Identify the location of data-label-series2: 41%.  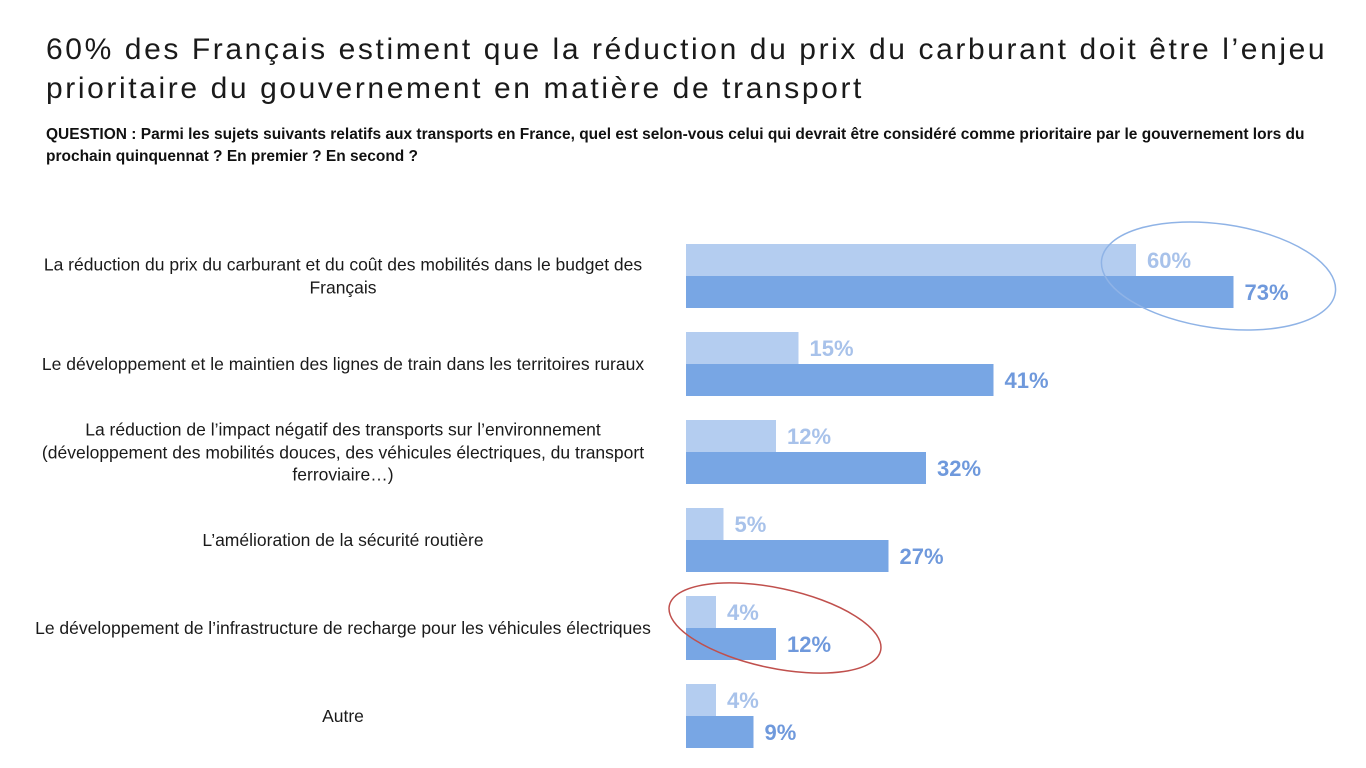
(1027, 380).